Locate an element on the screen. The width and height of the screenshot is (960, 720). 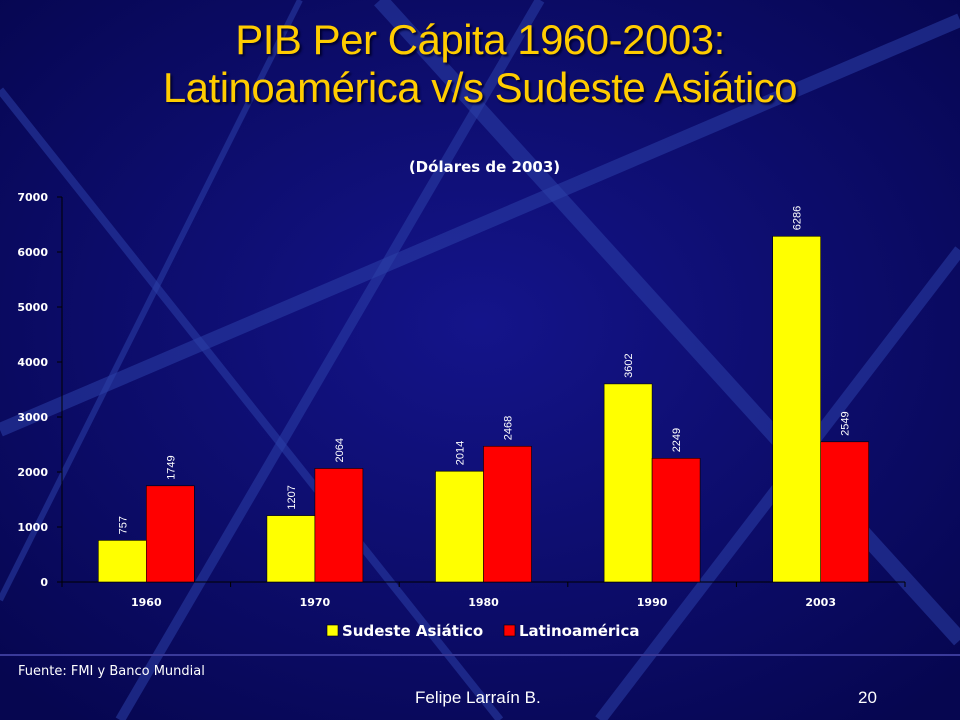
data-label: 1749 is located at coordinates (171, 467).